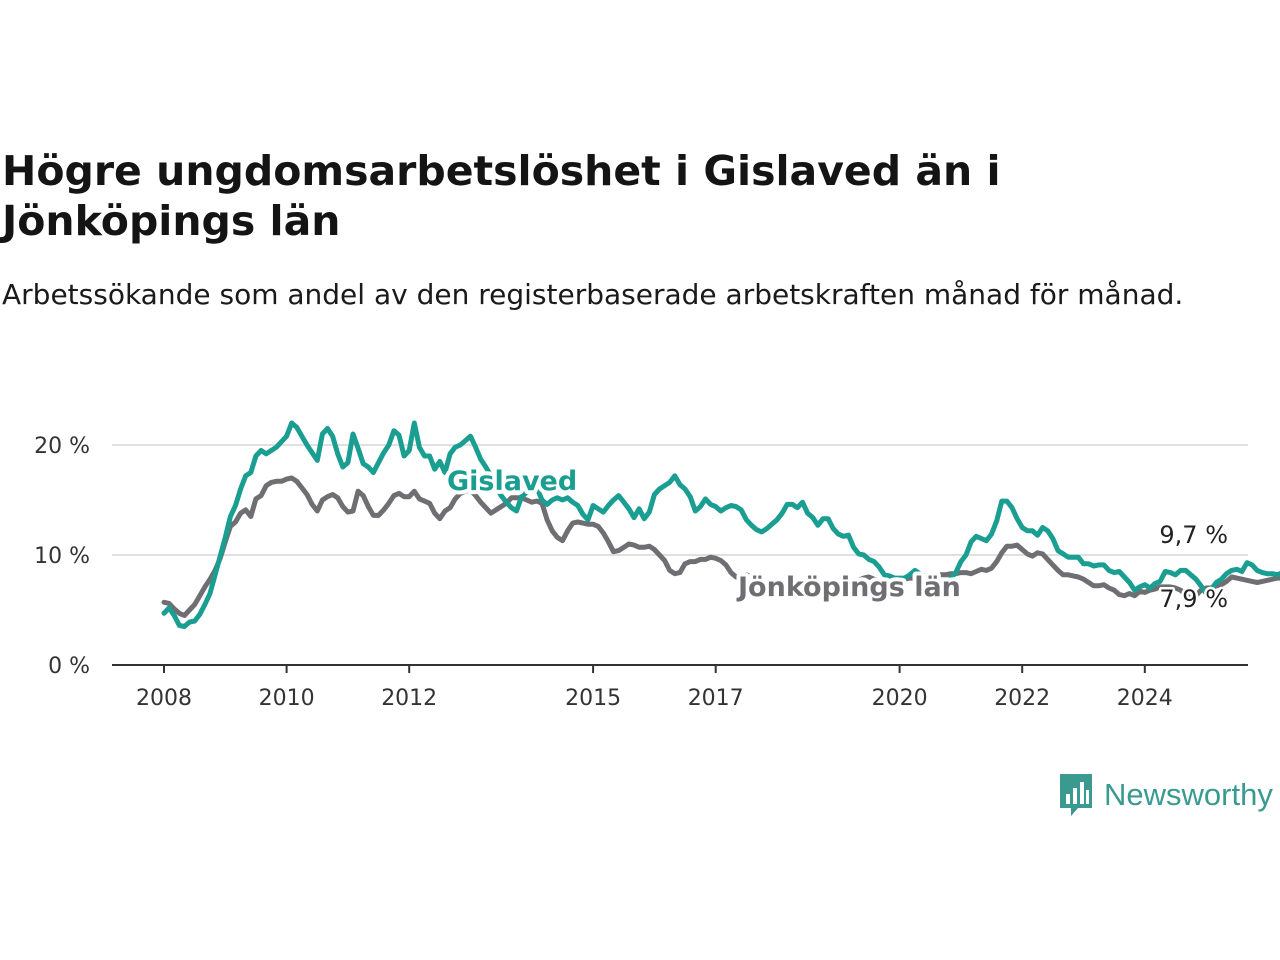 Image resolution: width=1280 pixels, height=960 pixels. Describe the element at coordinates (1193, 599) in the screenshot. I see `end-label-jonkopings-lan: 7,9 %` at that location.